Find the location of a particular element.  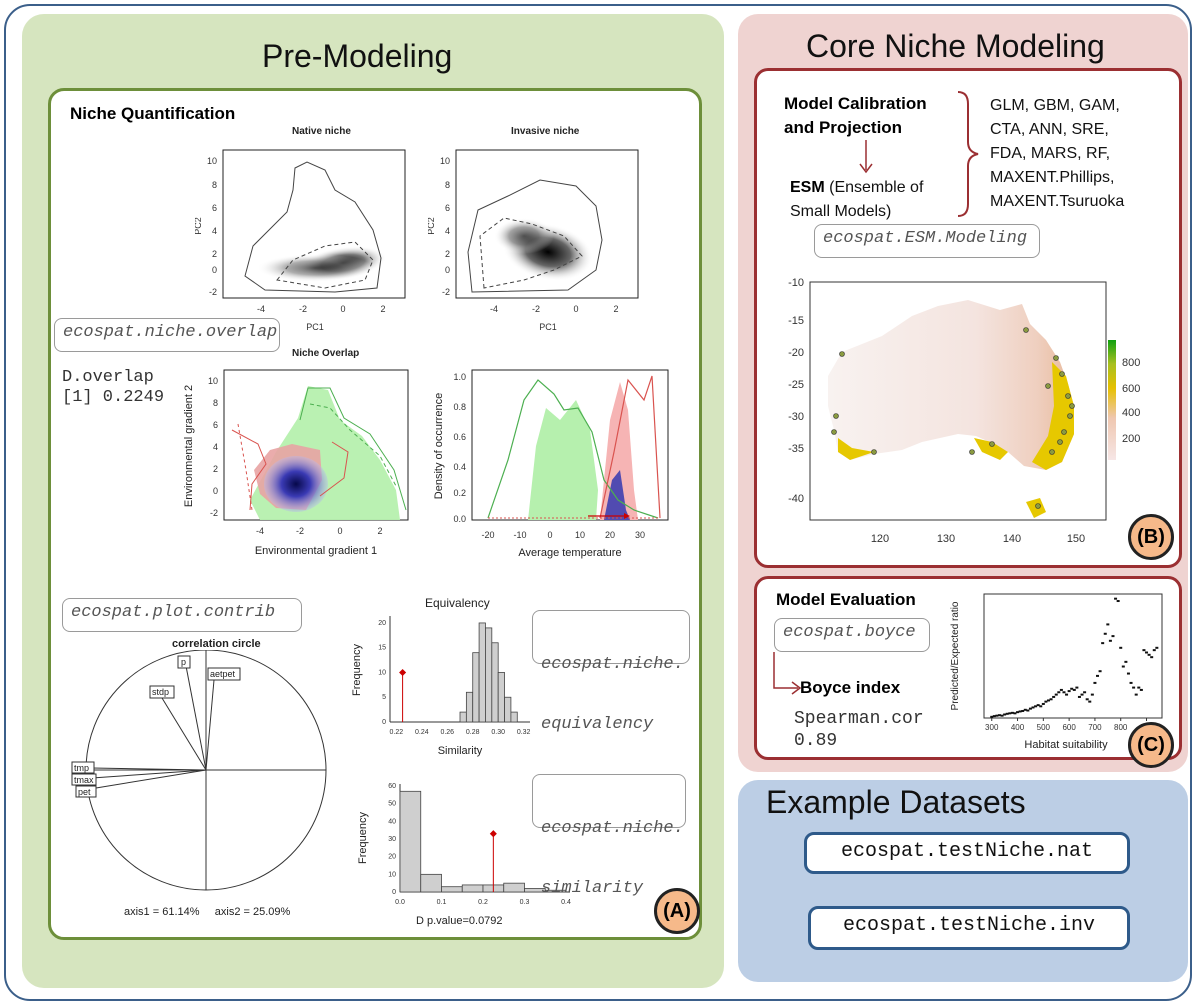

boyce-x-tick: 300 is located at coordinates (992, 727).